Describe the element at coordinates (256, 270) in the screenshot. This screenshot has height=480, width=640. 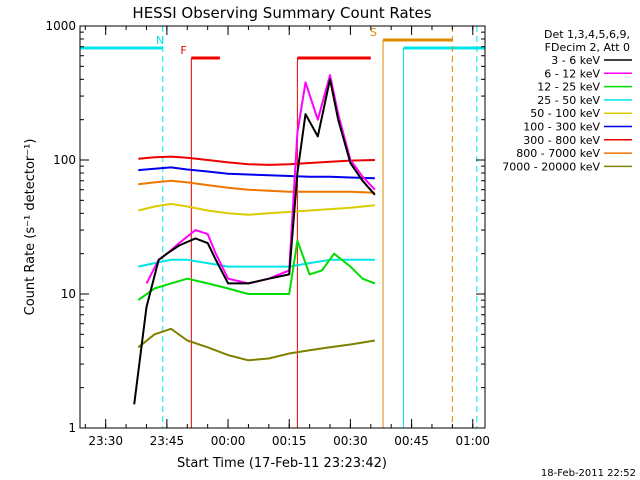
I see `series-line-12-25-kev` at that location.